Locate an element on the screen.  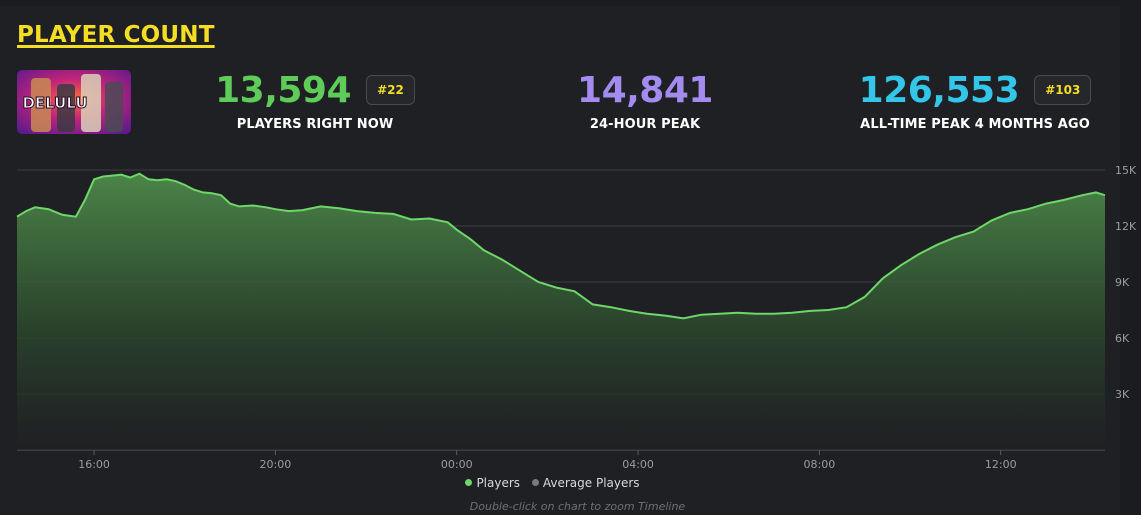
peak24-label: 24-HOUR PEAK is located at coordinates (645, 124).